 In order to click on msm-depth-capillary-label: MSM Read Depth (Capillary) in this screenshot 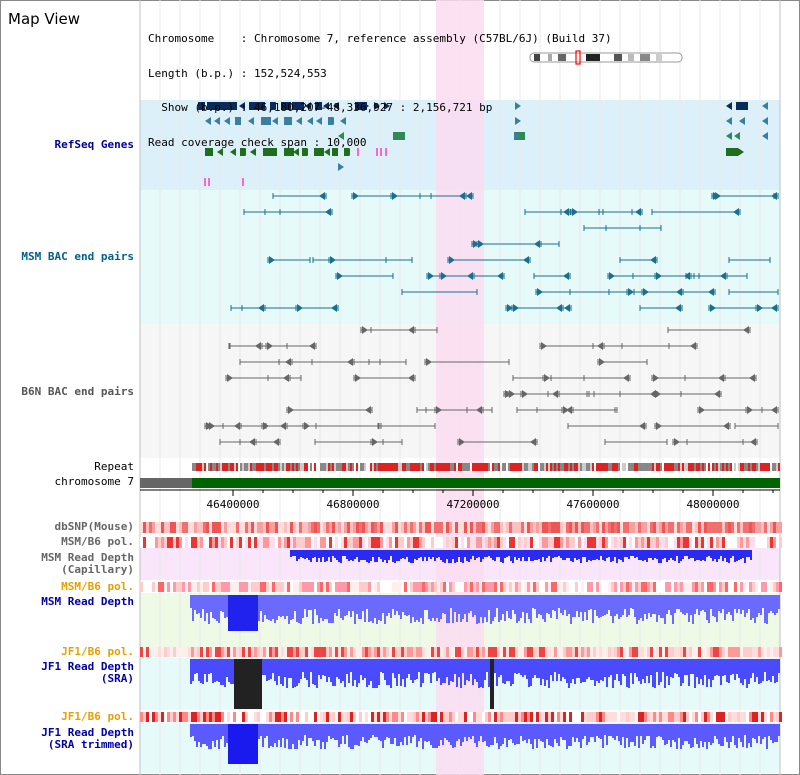, I will do `click(87, 563)`.